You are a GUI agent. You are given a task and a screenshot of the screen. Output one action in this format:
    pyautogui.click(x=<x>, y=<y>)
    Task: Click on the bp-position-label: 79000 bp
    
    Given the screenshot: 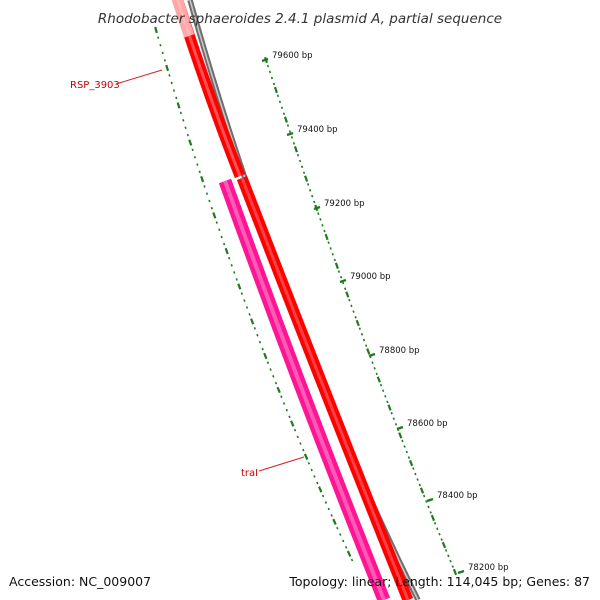 What is the action you would take?
    pyautogui.click(x=370, y=277)
    